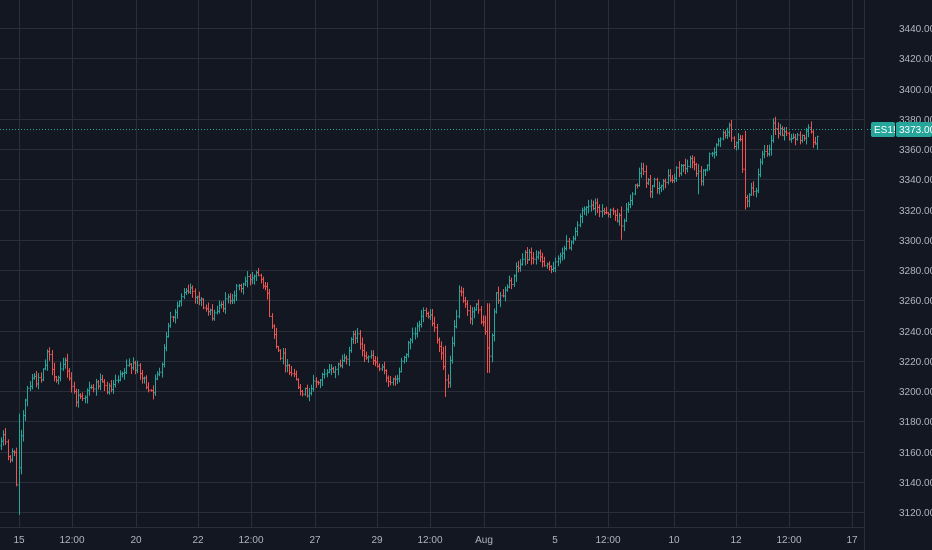  I want to click on price-tick-label: 3200.00, so click(915, 392).